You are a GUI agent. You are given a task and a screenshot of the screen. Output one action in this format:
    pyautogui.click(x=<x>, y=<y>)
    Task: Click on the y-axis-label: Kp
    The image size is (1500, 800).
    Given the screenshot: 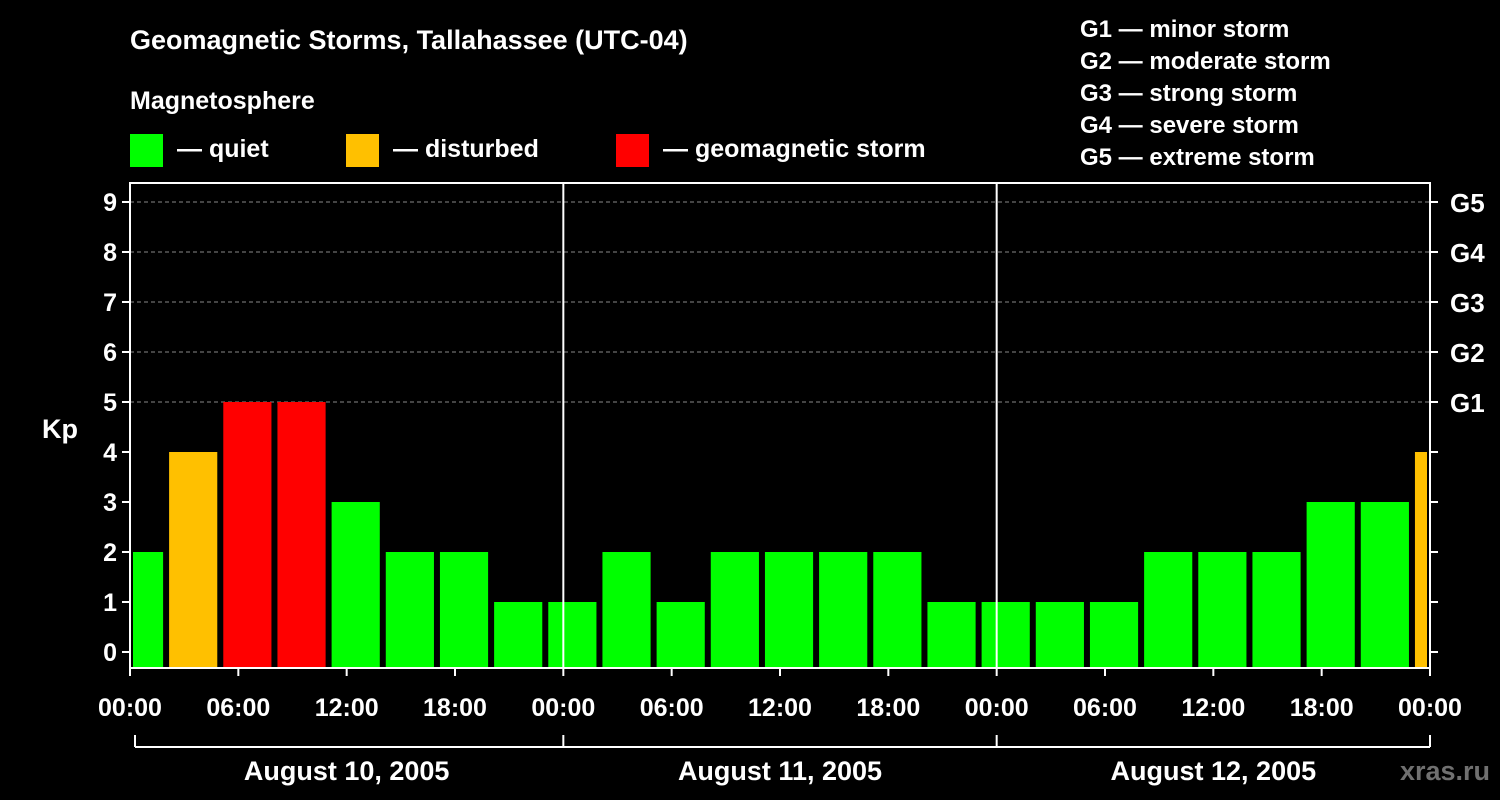 What is the action you would take?
    pyautogui.click(x=60, y=429)
    